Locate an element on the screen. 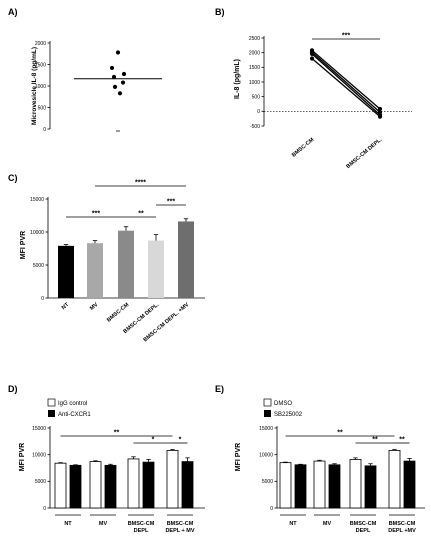 Image resolution: width=431 pixels, height=550 pixels. panel-e-group-label: DEPL is located at coordinates (363, 531).